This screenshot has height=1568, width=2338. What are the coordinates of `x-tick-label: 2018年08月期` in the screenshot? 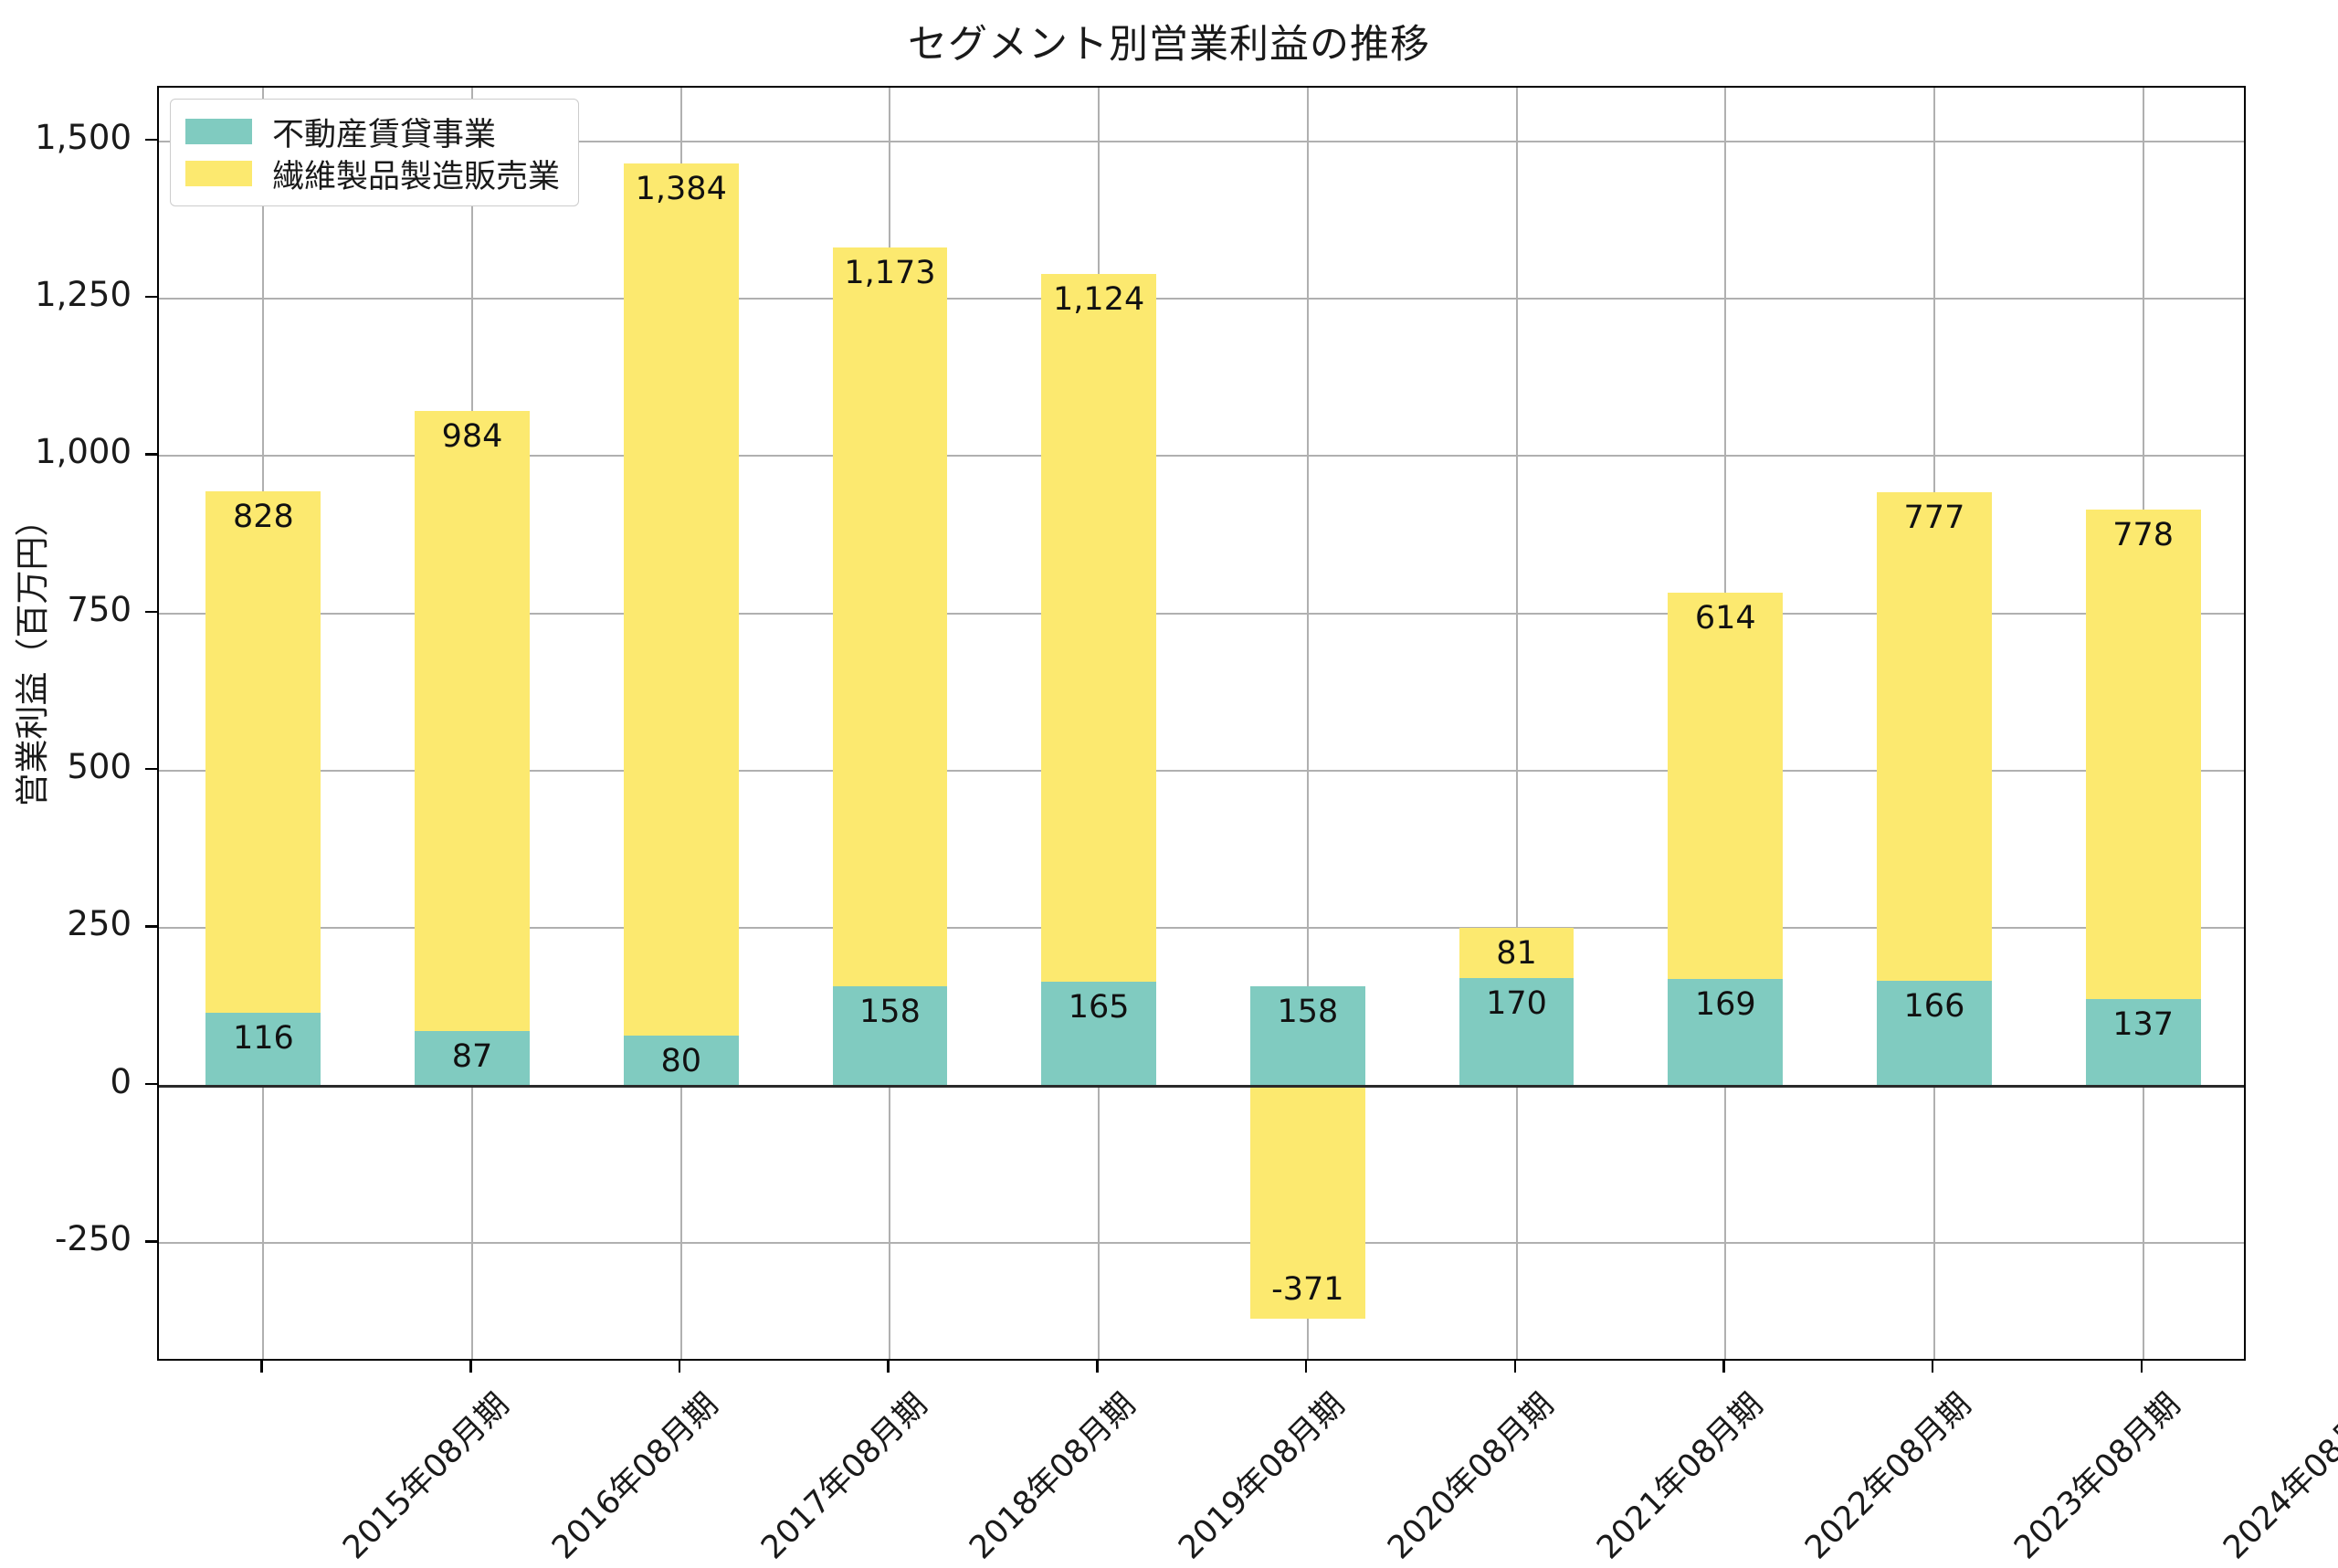 It's located at (1053, 1476).